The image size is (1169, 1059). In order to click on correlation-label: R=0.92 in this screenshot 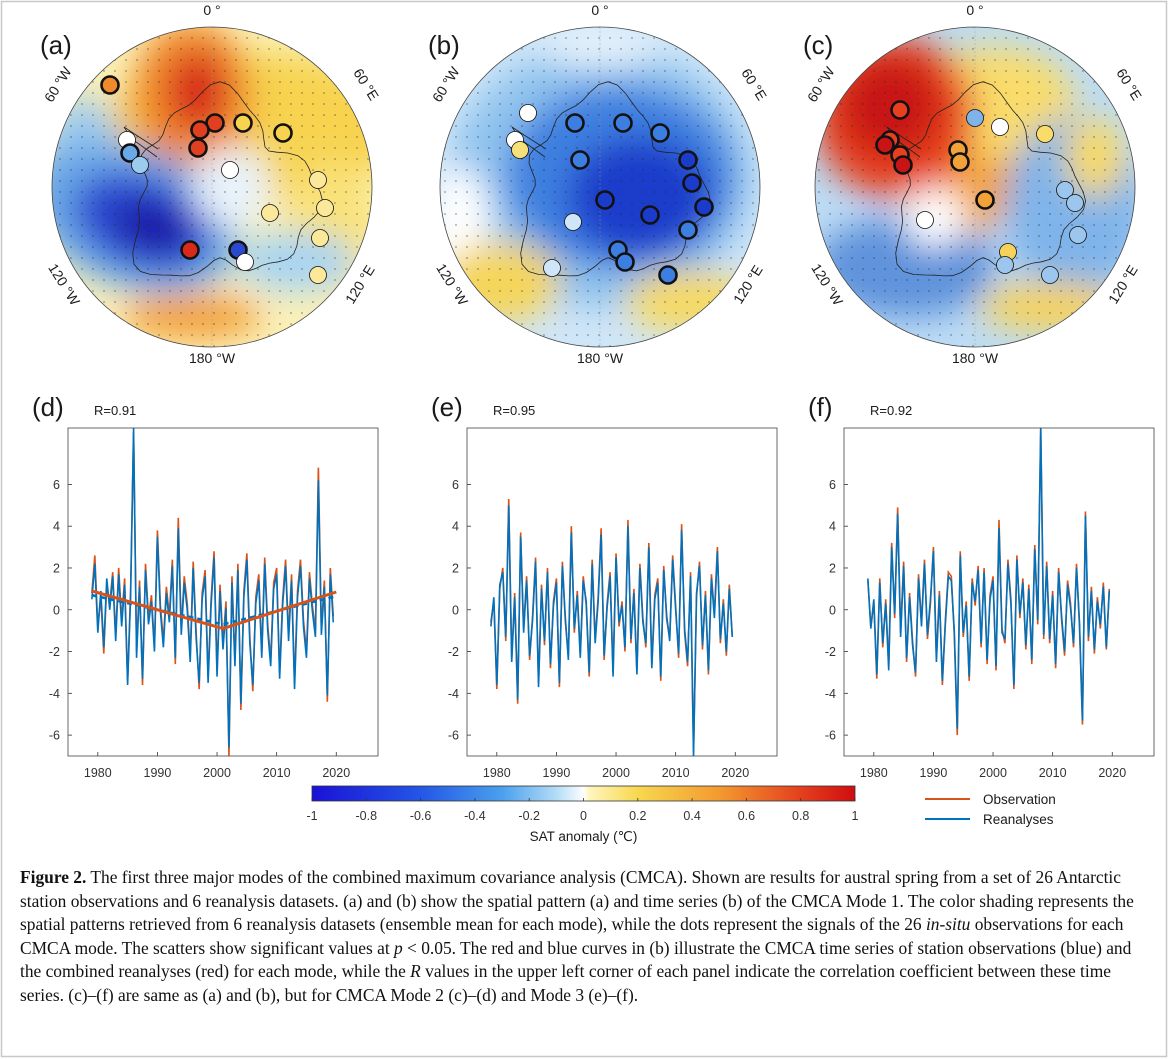, I will do `click(891, 410)`.